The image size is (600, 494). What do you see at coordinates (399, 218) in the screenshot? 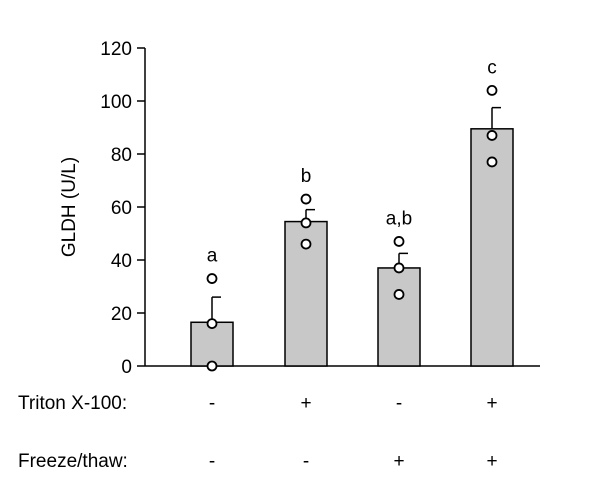
I see `significance-letter: a,b` at bounding box center [399, 218].